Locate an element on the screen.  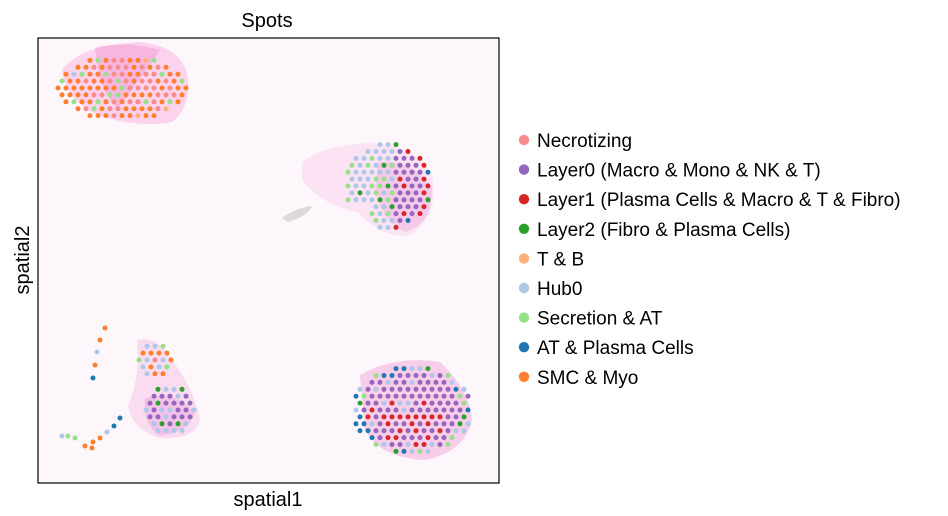
legend-label: Hub0 is located at coordinates (559, 289).